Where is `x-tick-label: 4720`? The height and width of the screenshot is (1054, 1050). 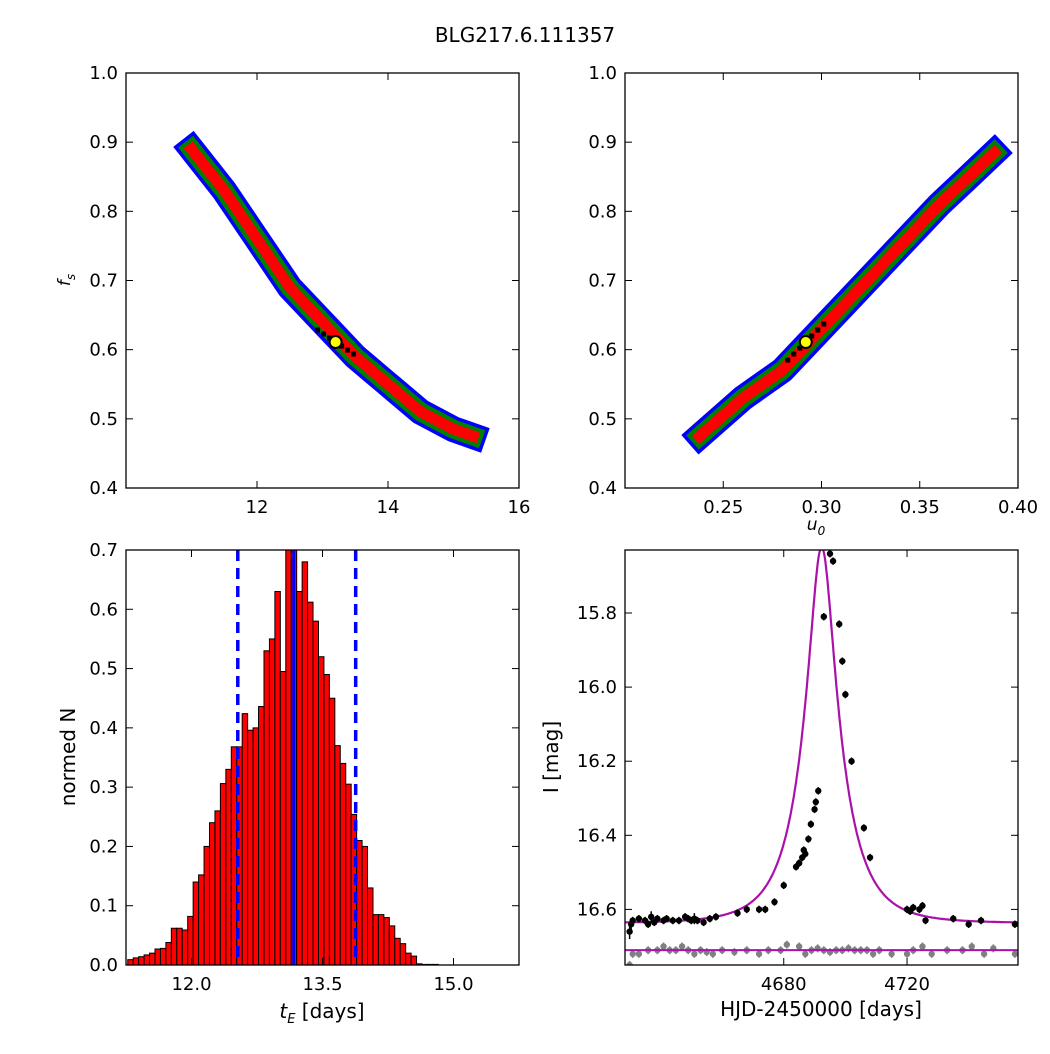 x-tick-label: 4720 is located at coordinates (907, 984).